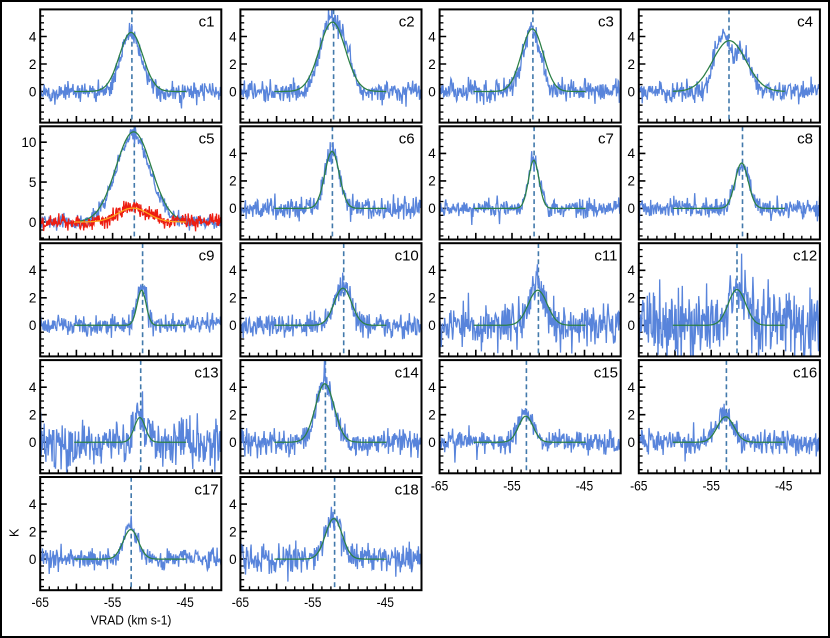 This screenshot has height=638, width=830. I want to click on svg-text: c17, so click(206, 489).